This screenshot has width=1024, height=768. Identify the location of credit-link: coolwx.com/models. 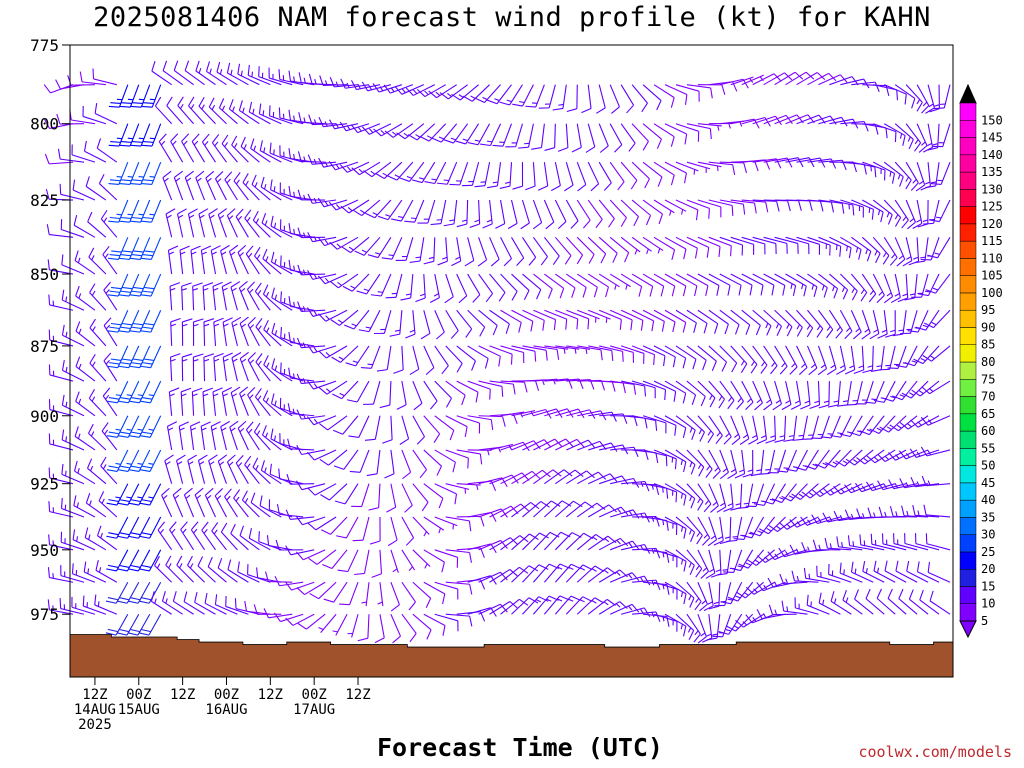
(935, 752).